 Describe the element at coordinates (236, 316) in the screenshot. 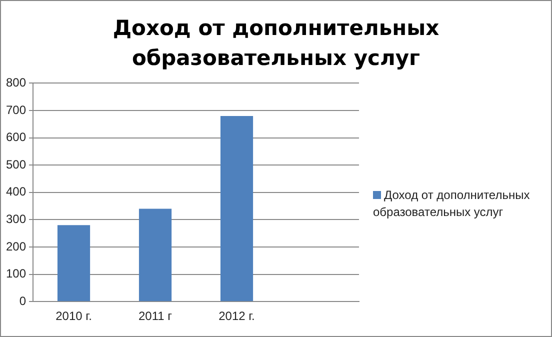

I see `x-tick-label: 2012 г.` at that location.